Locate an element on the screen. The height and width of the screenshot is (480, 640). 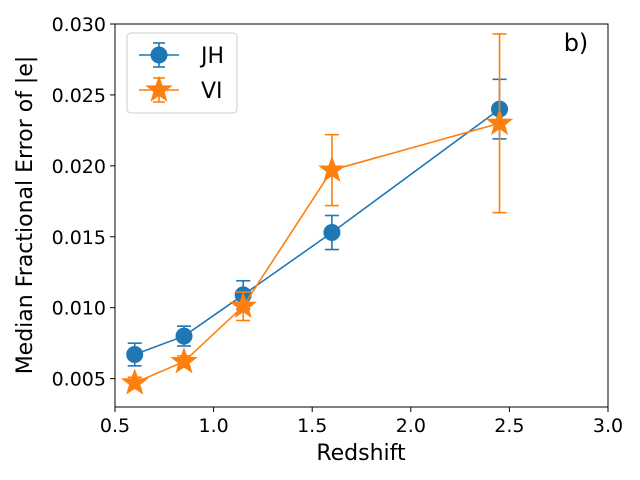
y-tick-label: 0.030 is located at coordinates (79, 25).